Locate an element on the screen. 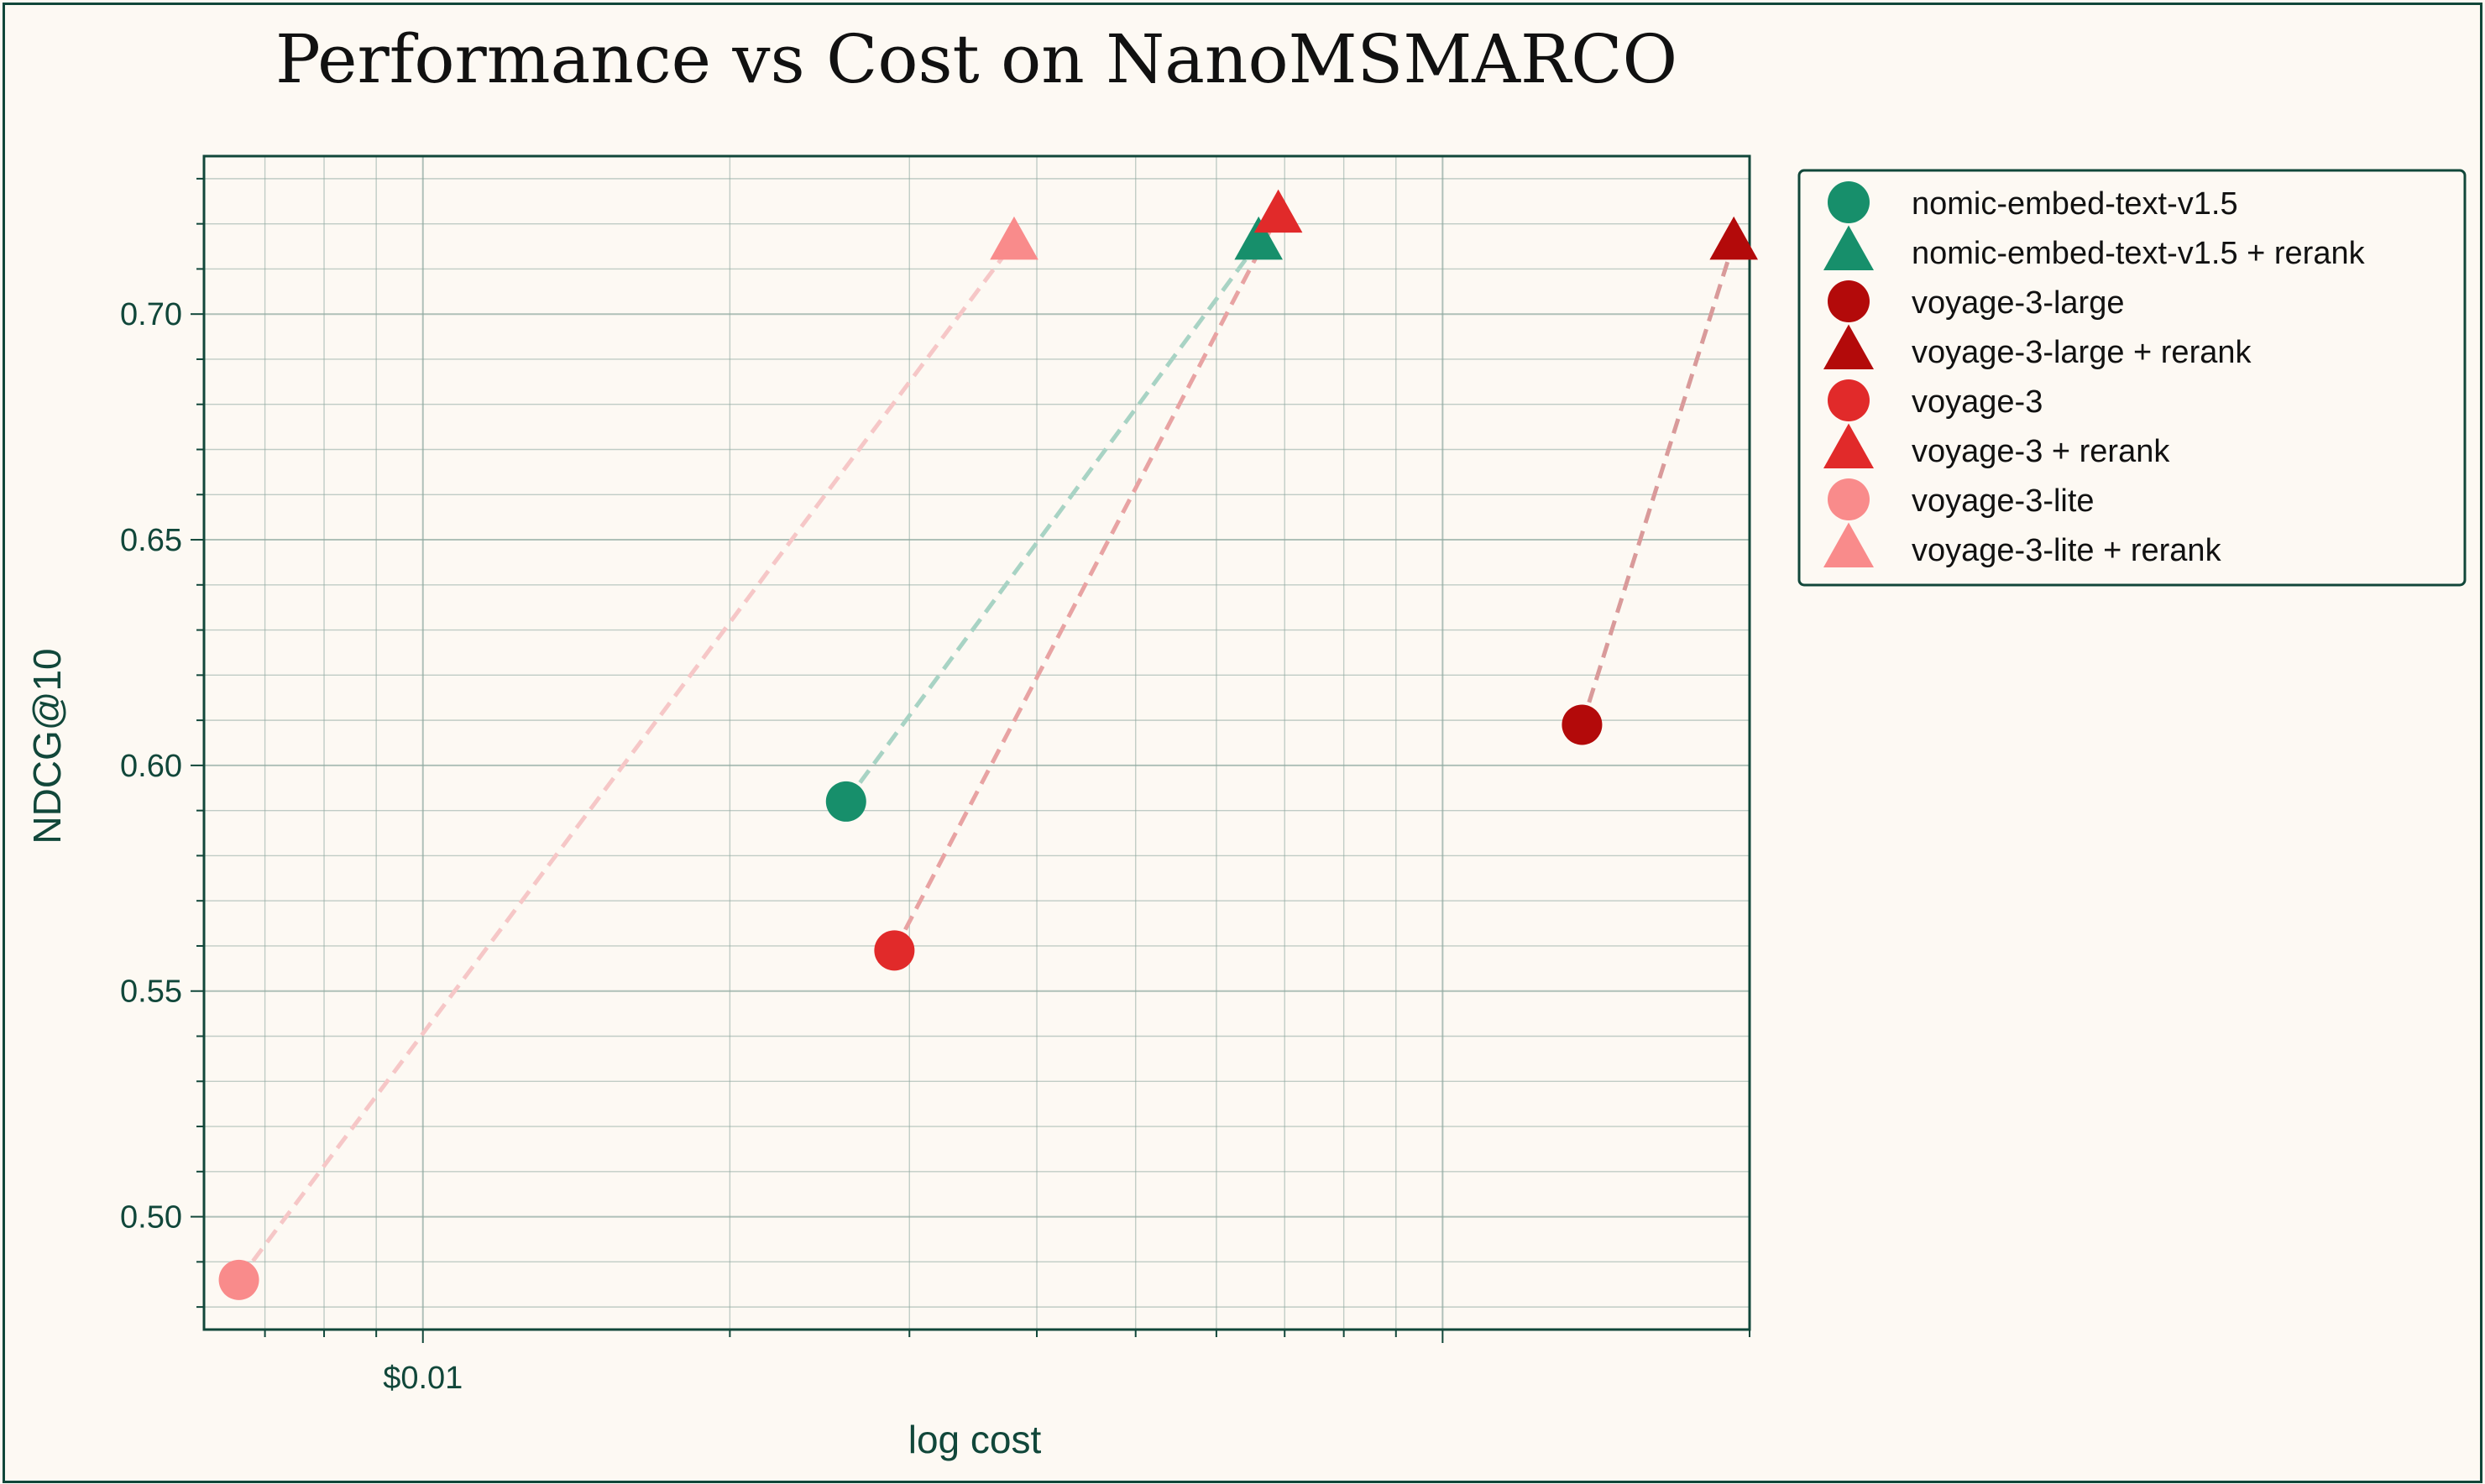  x-axis-label: log cost is located at coordinates (975, 1439).